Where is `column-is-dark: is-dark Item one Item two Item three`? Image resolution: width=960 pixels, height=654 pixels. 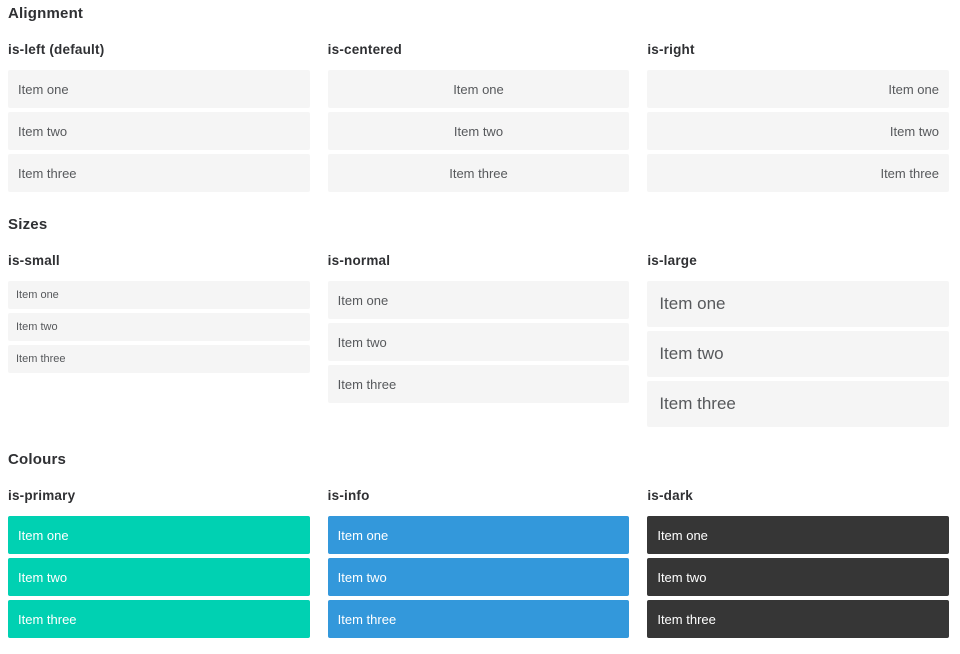 column-is-dark: is-dark Item one Item two Item three is located at coordinates (798, 563).